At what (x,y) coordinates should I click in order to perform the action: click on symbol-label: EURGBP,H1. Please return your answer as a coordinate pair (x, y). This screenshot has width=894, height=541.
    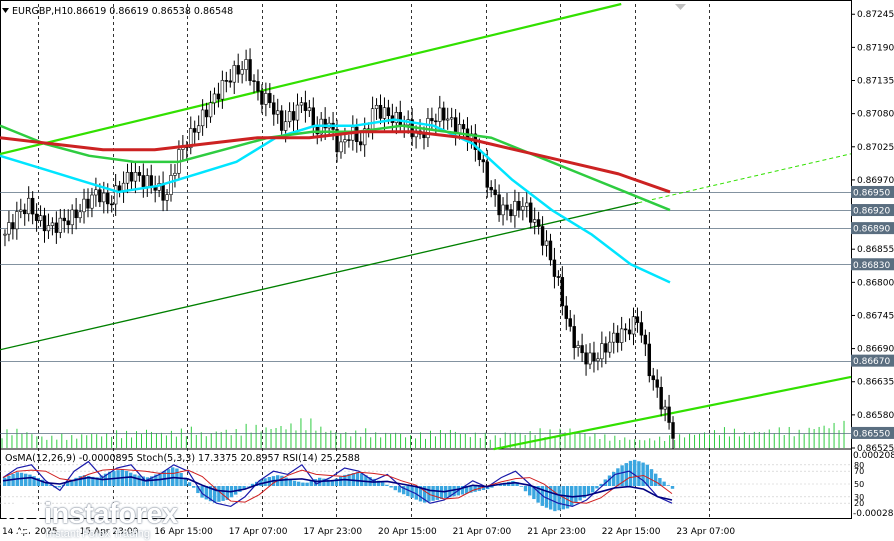
    Looking at the image, I should click on (39, 11).